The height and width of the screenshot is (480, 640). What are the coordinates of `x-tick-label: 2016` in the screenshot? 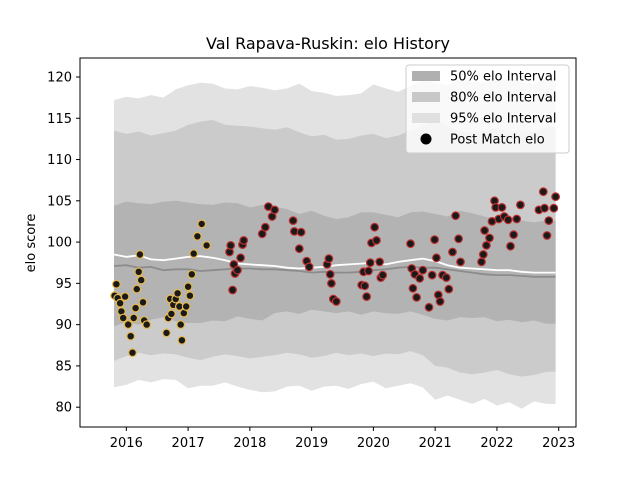 It's located at (126, 443).